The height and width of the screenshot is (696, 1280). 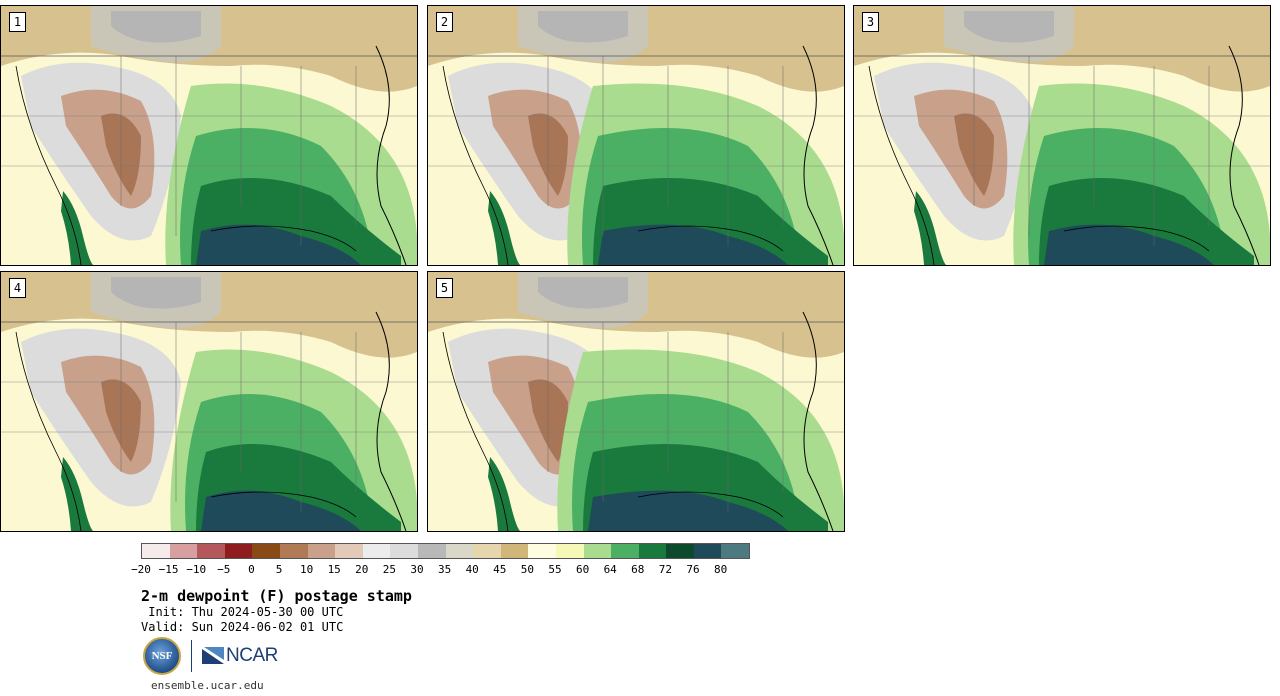 What do you see at coordinates (444, 569) in the screenshot?
I see `colorbar-tick-label: 35` at bounding box center [444, 569].